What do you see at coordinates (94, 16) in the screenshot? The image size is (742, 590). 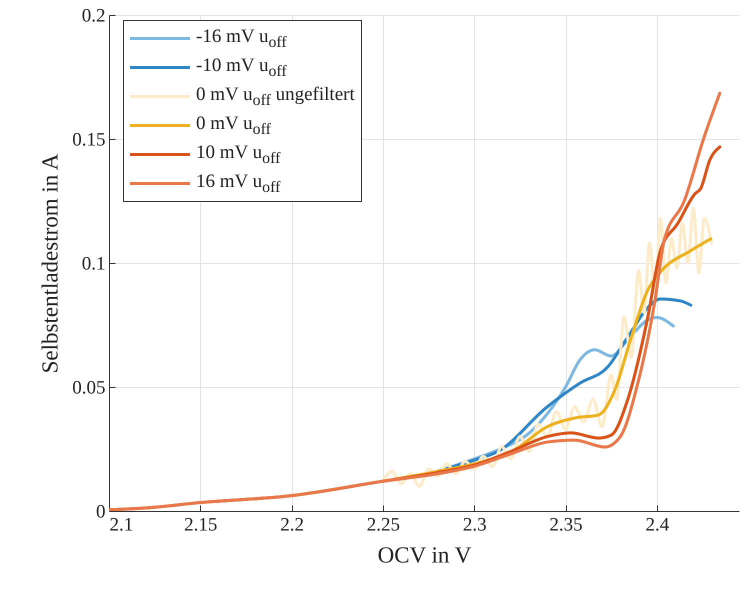 I see `y-tick-label: 0.2` at bounding box center [94, 16].